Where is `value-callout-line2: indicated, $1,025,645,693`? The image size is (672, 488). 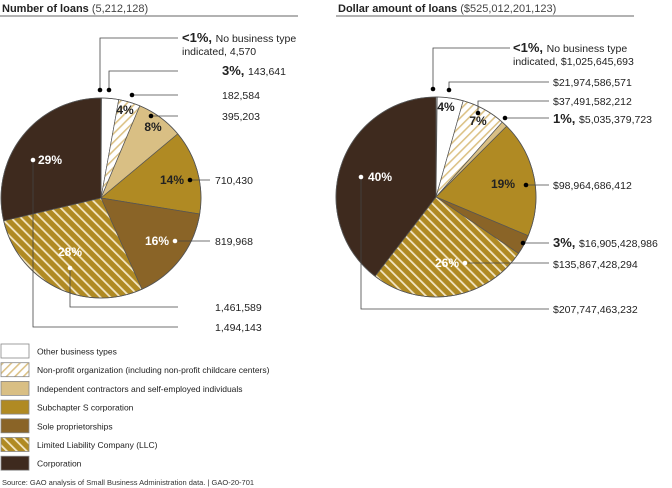
value-callout-line2: indicated, $1,025,645,693 is located at coordinates (573, 62).